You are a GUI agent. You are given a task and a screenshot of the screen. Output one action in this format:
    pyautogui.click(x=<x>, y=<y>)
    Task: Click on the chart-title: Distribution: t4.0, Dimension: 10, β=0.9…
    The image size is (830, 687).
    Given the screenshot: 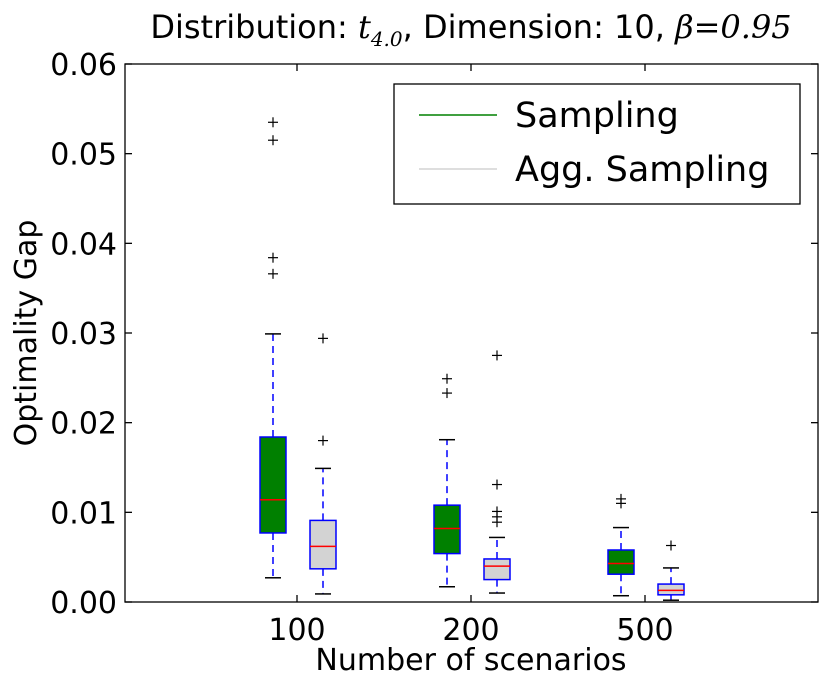 What is the action you would take?
    pyautogui.click(x=470, y=29)
    